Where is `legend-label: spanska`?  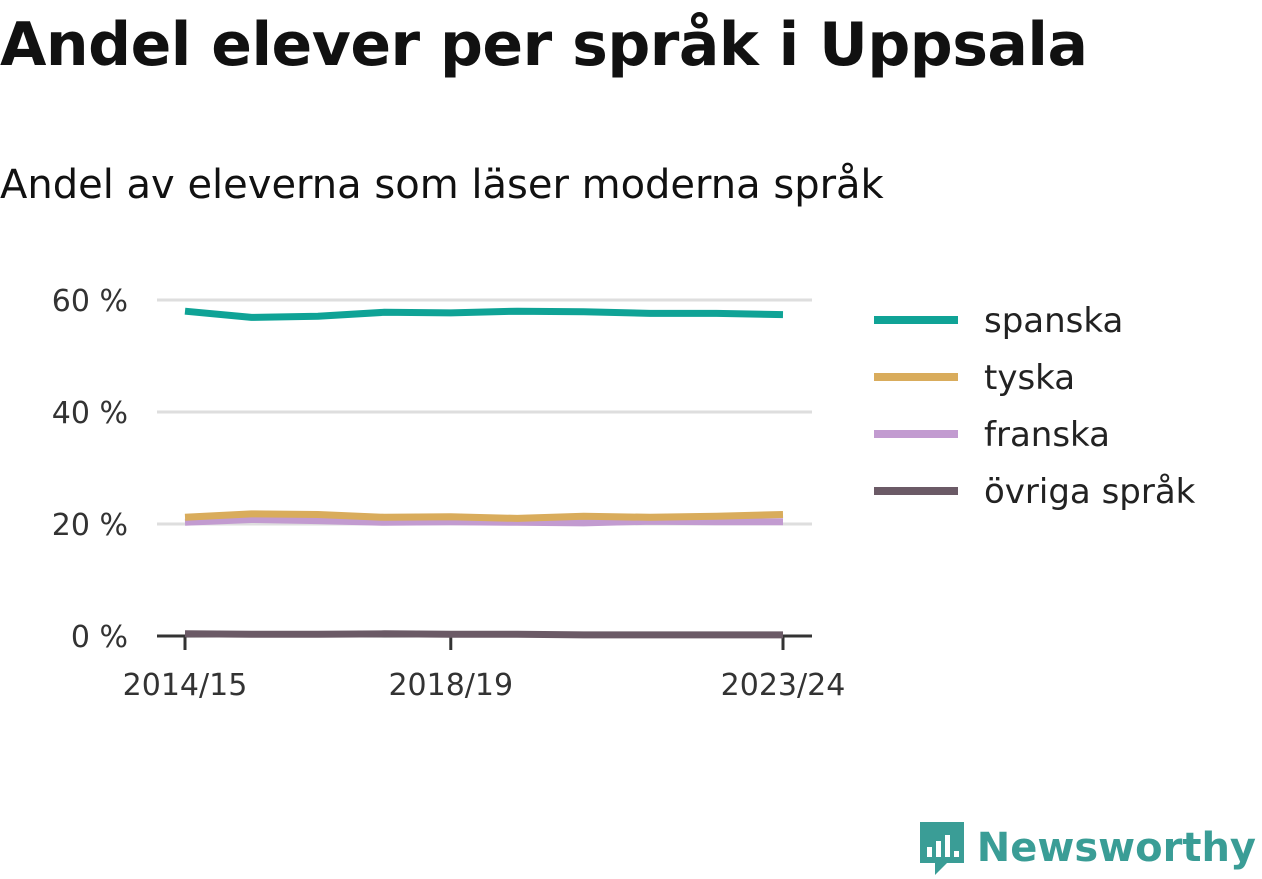
legend-label: spanska is located at coordinates (1053, 321).